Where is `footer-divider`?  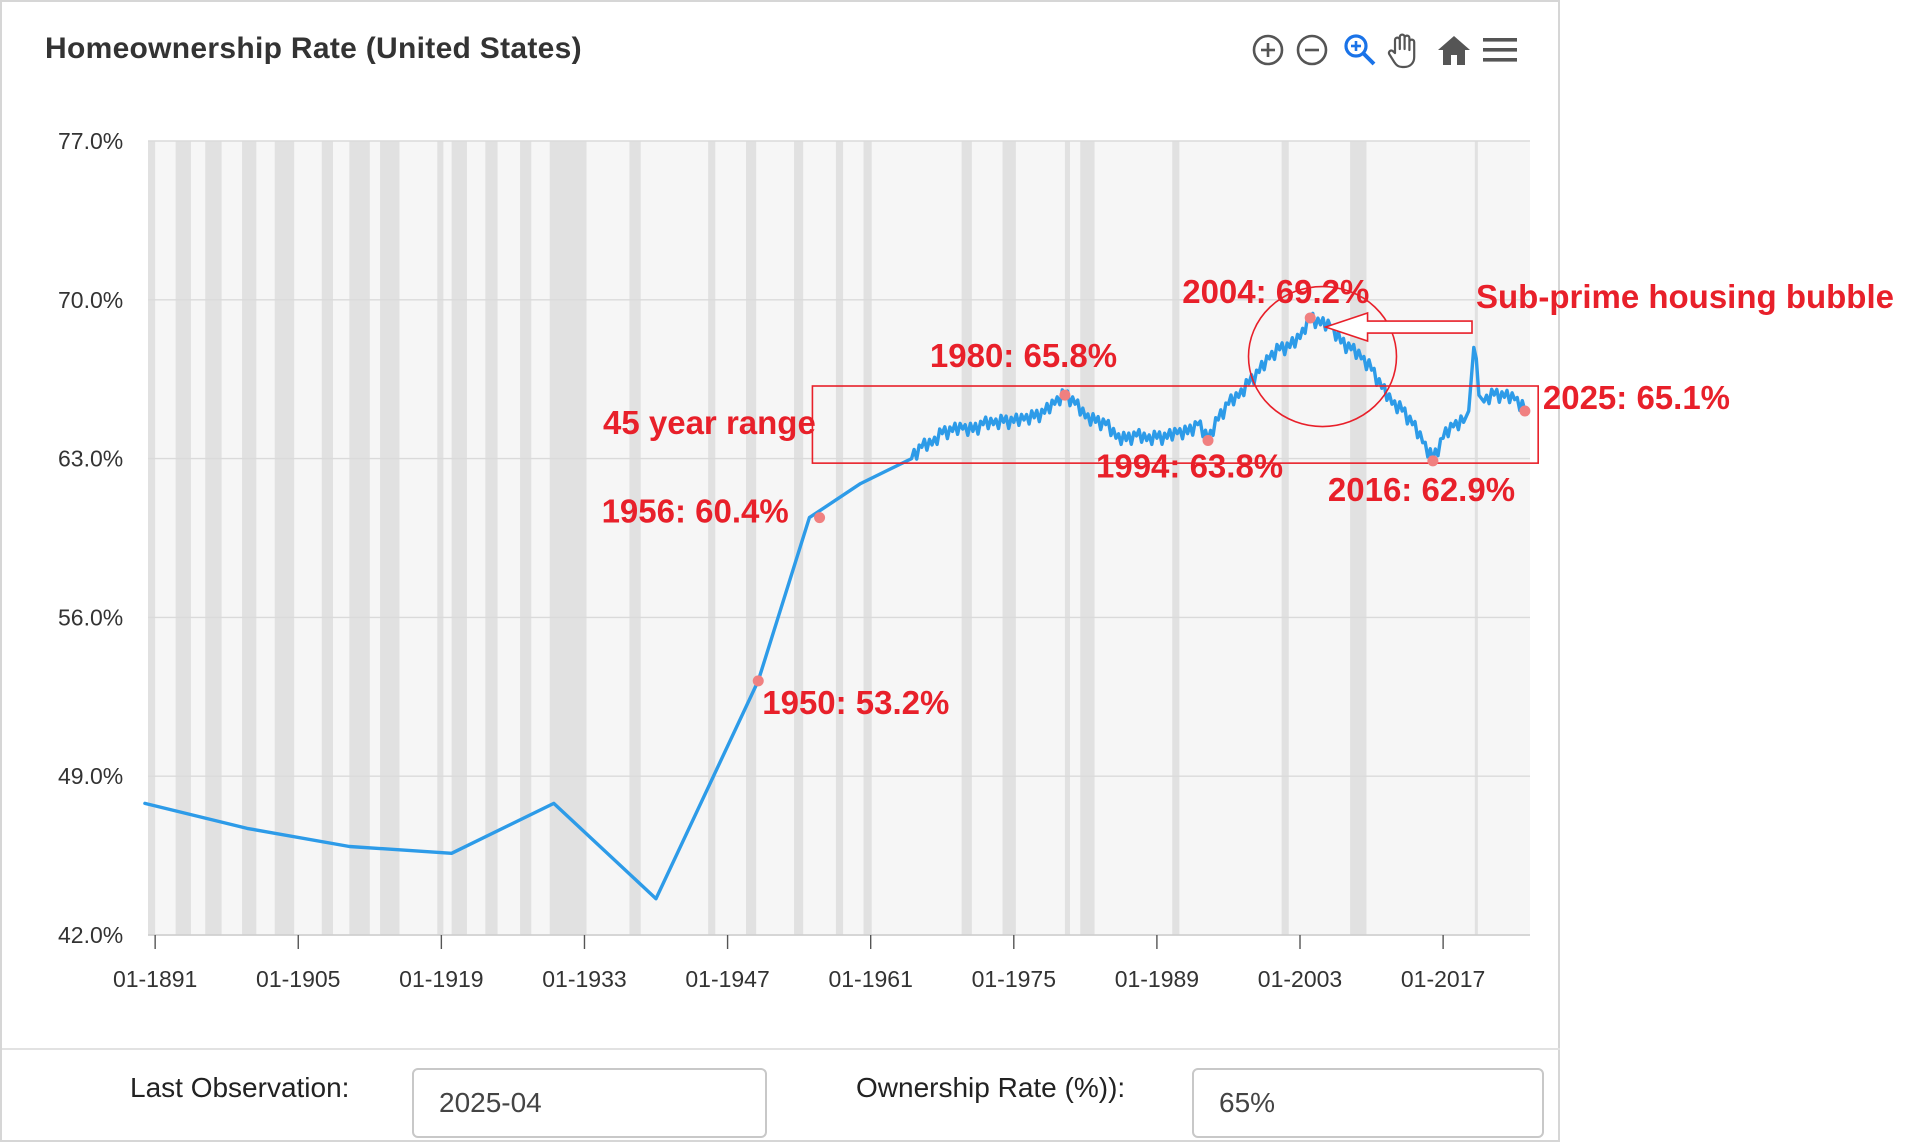
footer-divider is located at coordinates (781, 1049).